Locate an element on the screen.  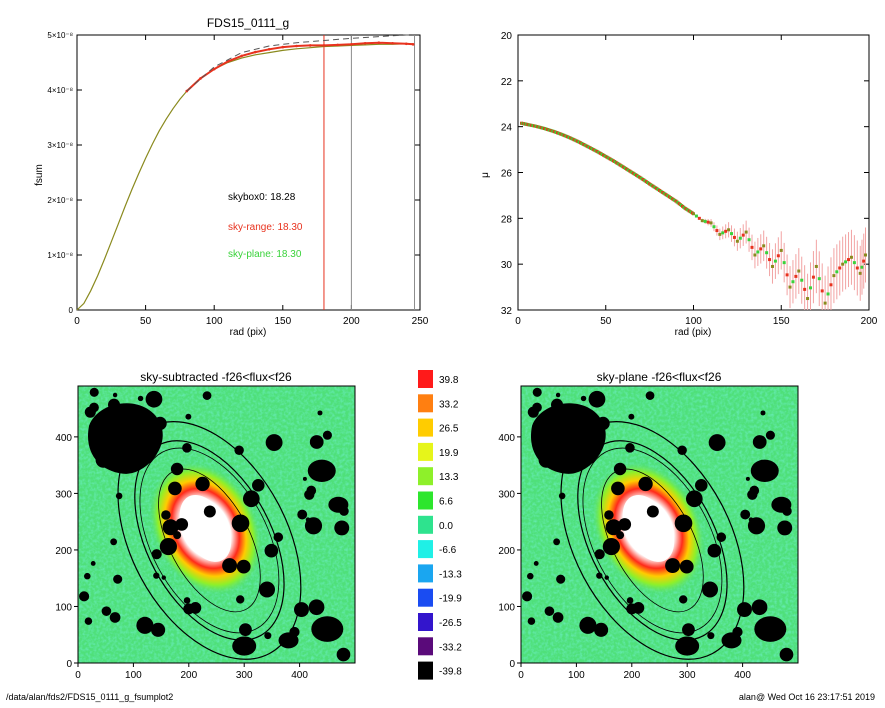
colorbar-label: -33.2 is located at coordinates (450, 647).